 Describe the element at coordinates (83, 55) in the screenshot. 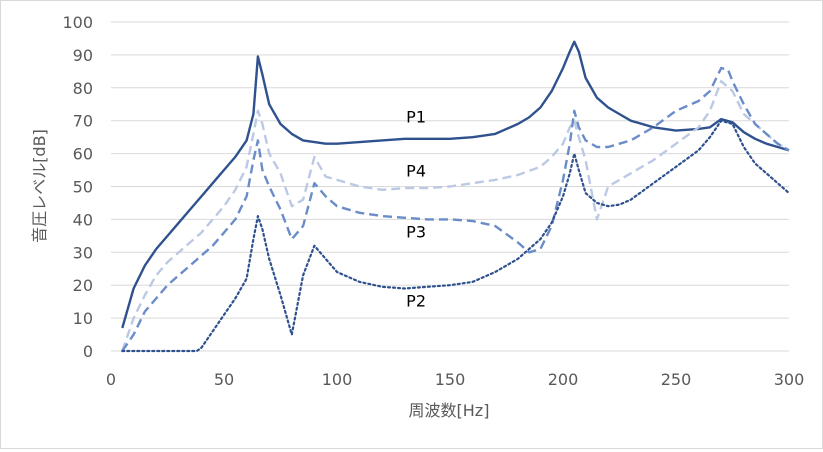

I see `y-tick-label-90: 90` at that location.